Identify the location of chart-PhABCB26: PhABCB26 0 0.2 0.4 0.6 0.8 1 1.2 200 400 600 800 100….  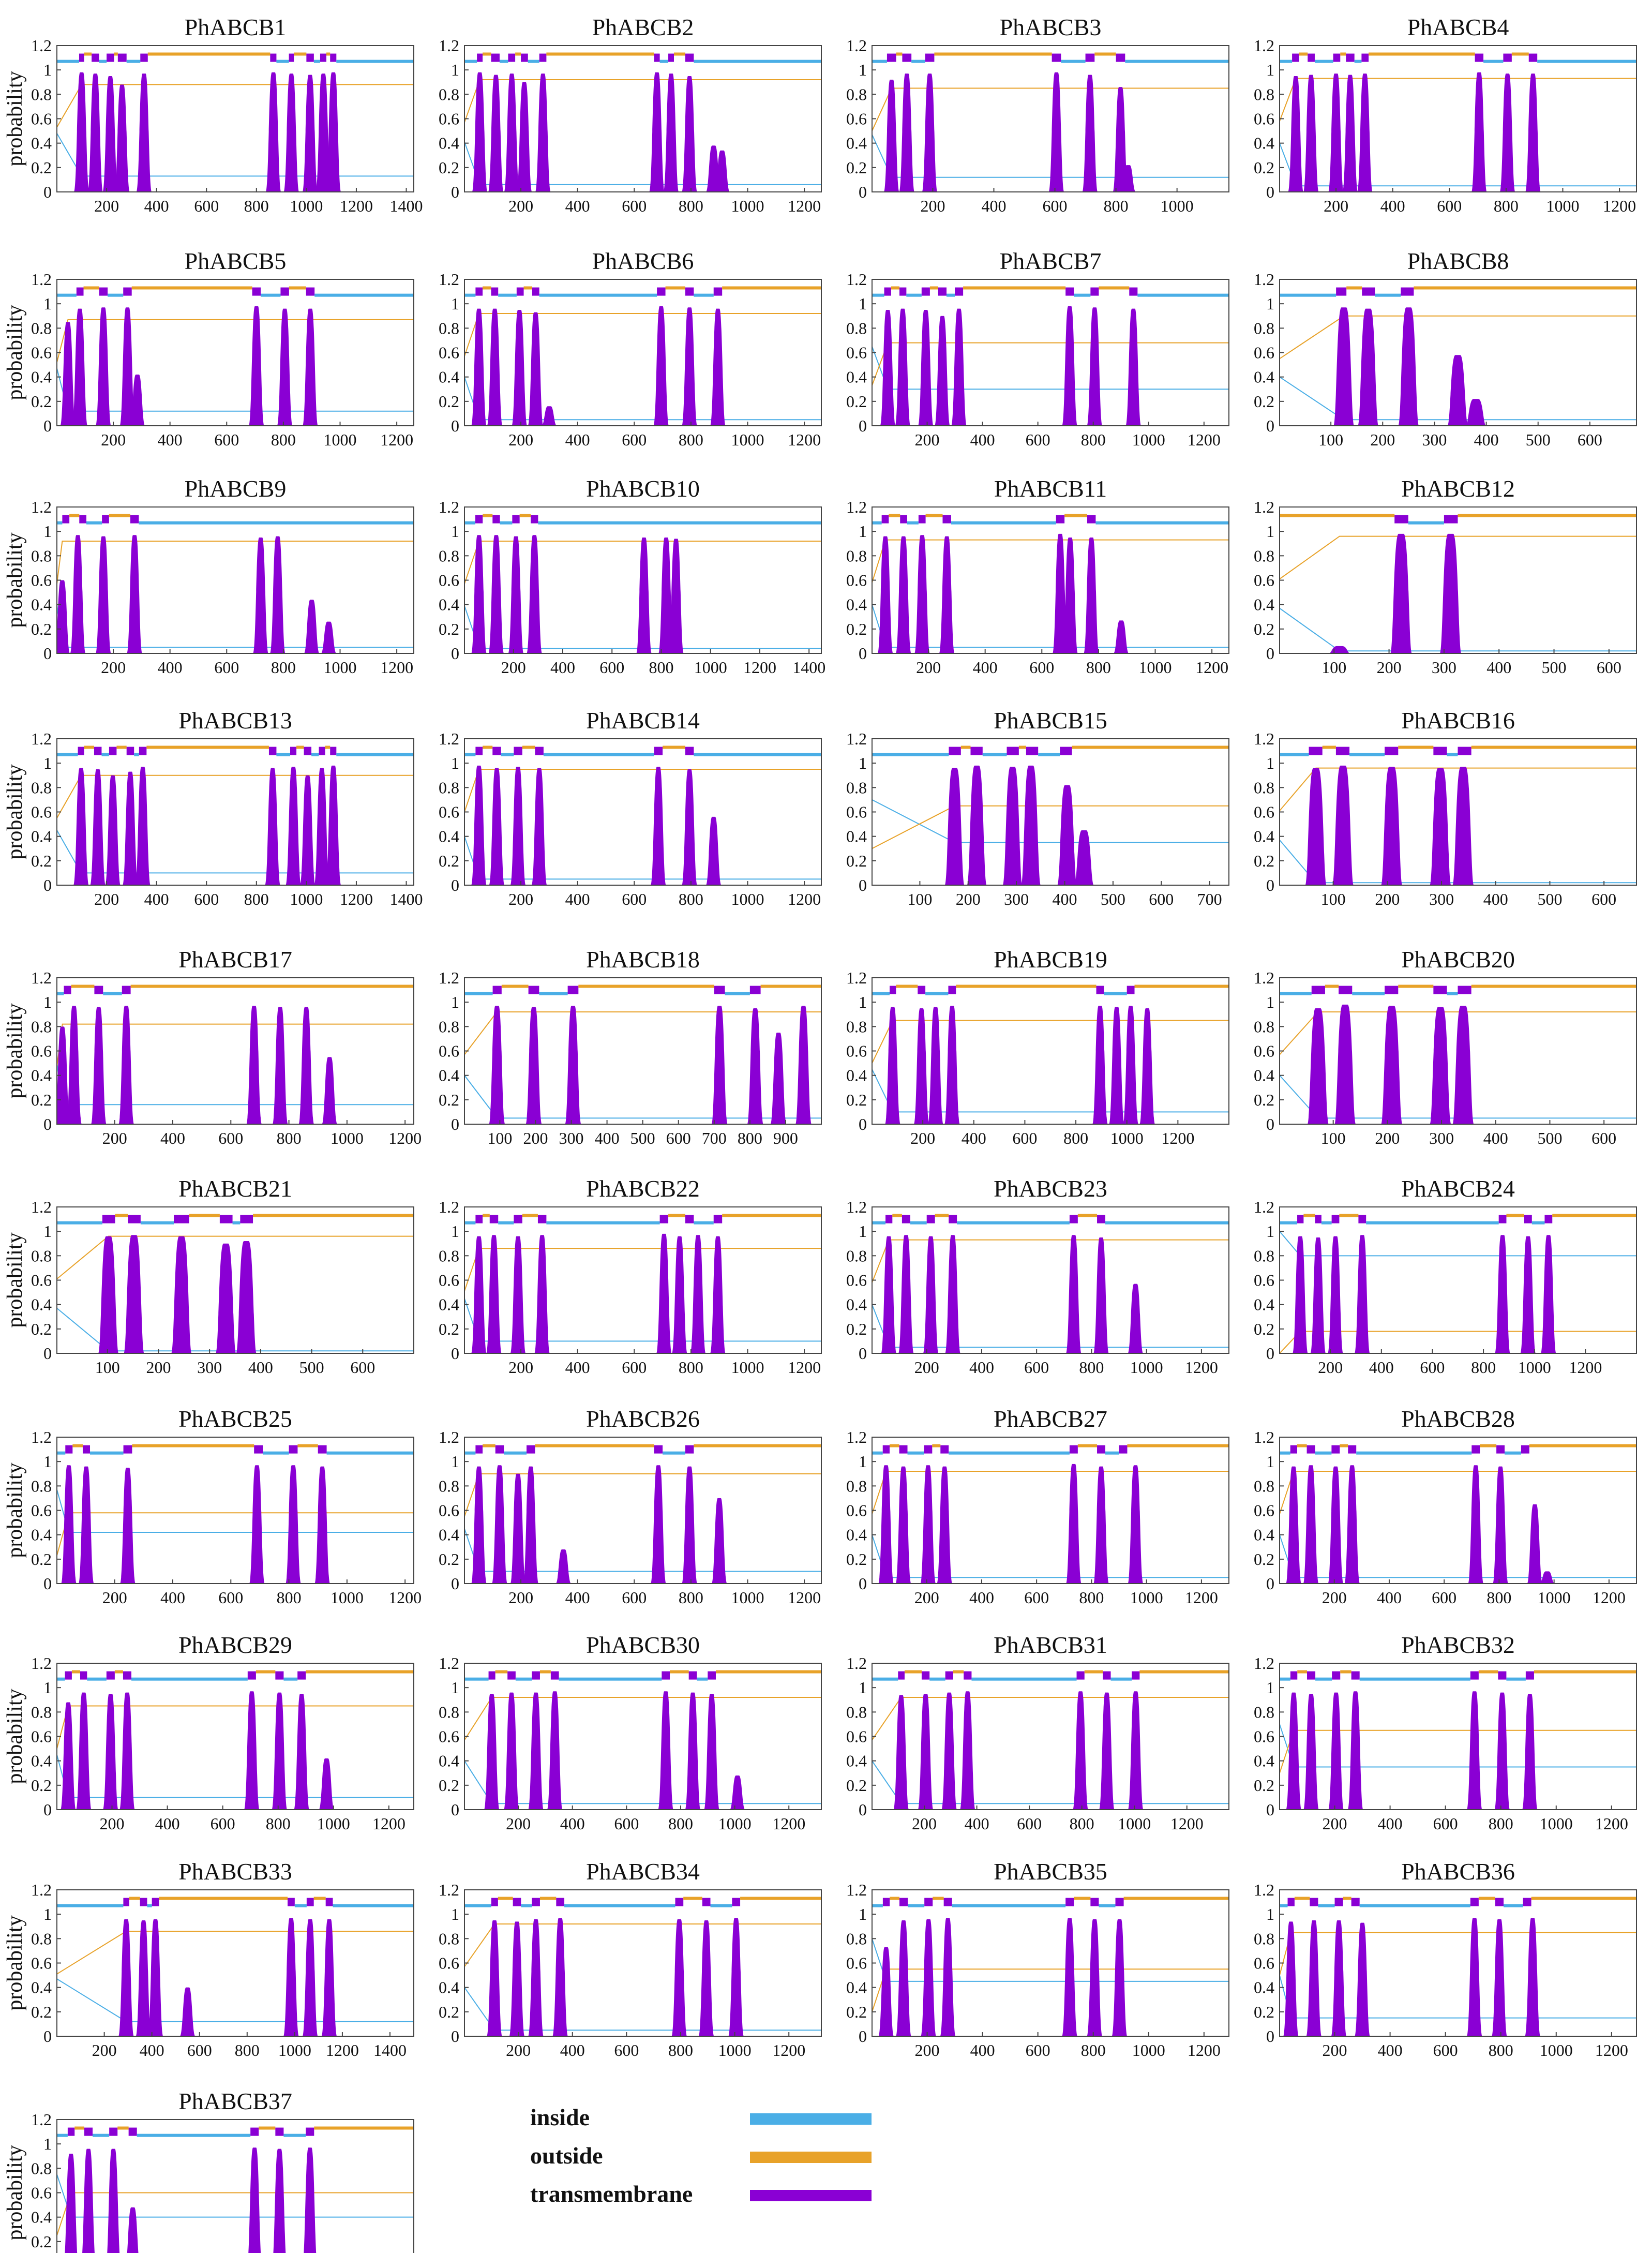
(631, 1506).